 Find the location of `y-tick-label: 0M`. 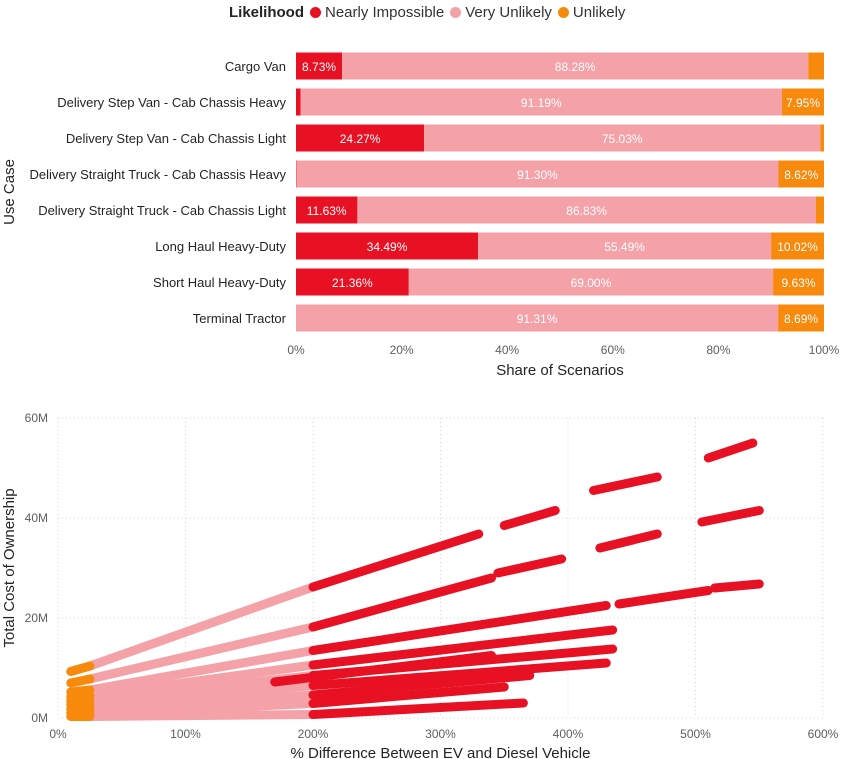

y-tick-label: 0M is located at coordinates (39, 718).